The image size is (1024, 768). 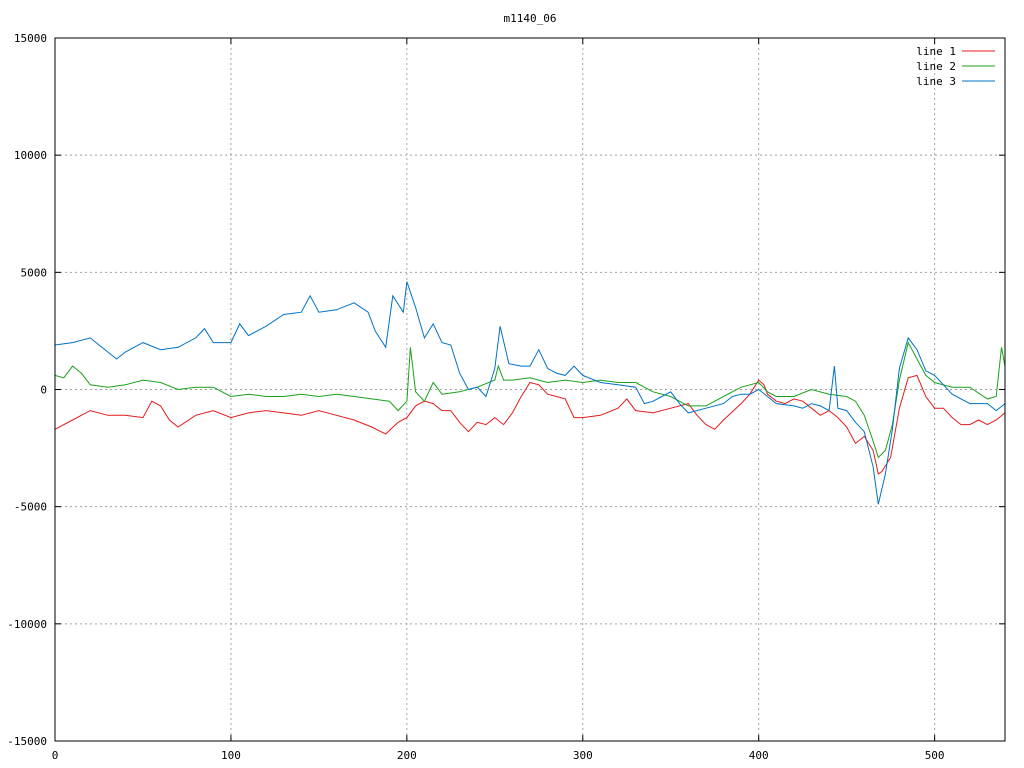 I want to click on legend-label-2: line 2, so click(x=936, y=66).